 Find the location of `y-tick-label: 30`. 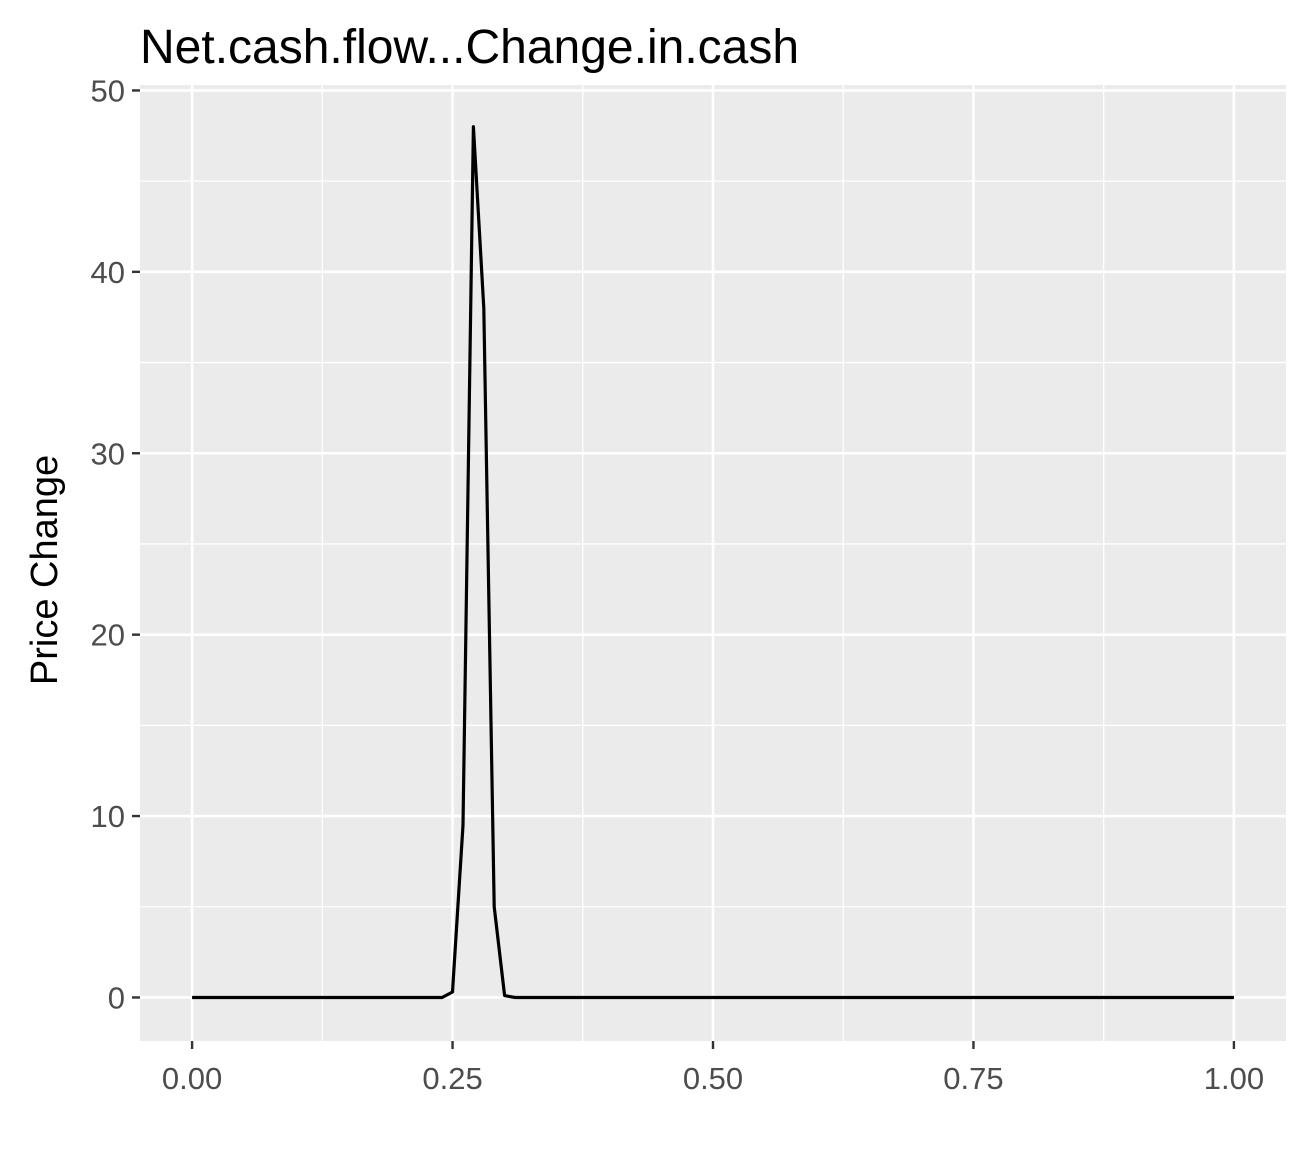

y-tick-label: 30 is located at coordinates (108, 453).